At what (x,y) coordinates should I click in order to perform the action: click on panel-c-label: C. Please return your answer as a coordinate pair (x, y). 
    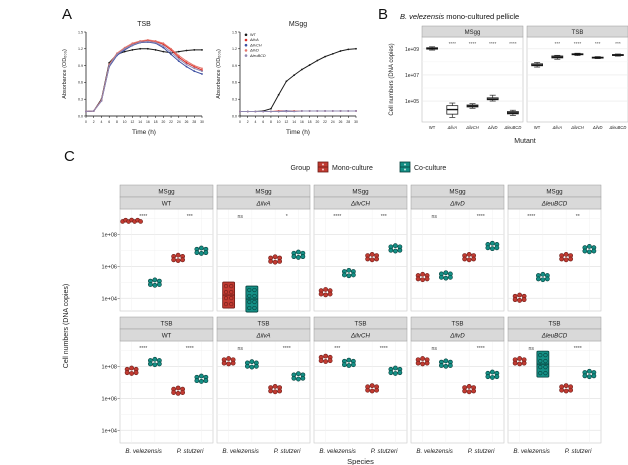
    Looking at the image, I should click on (69, 156).